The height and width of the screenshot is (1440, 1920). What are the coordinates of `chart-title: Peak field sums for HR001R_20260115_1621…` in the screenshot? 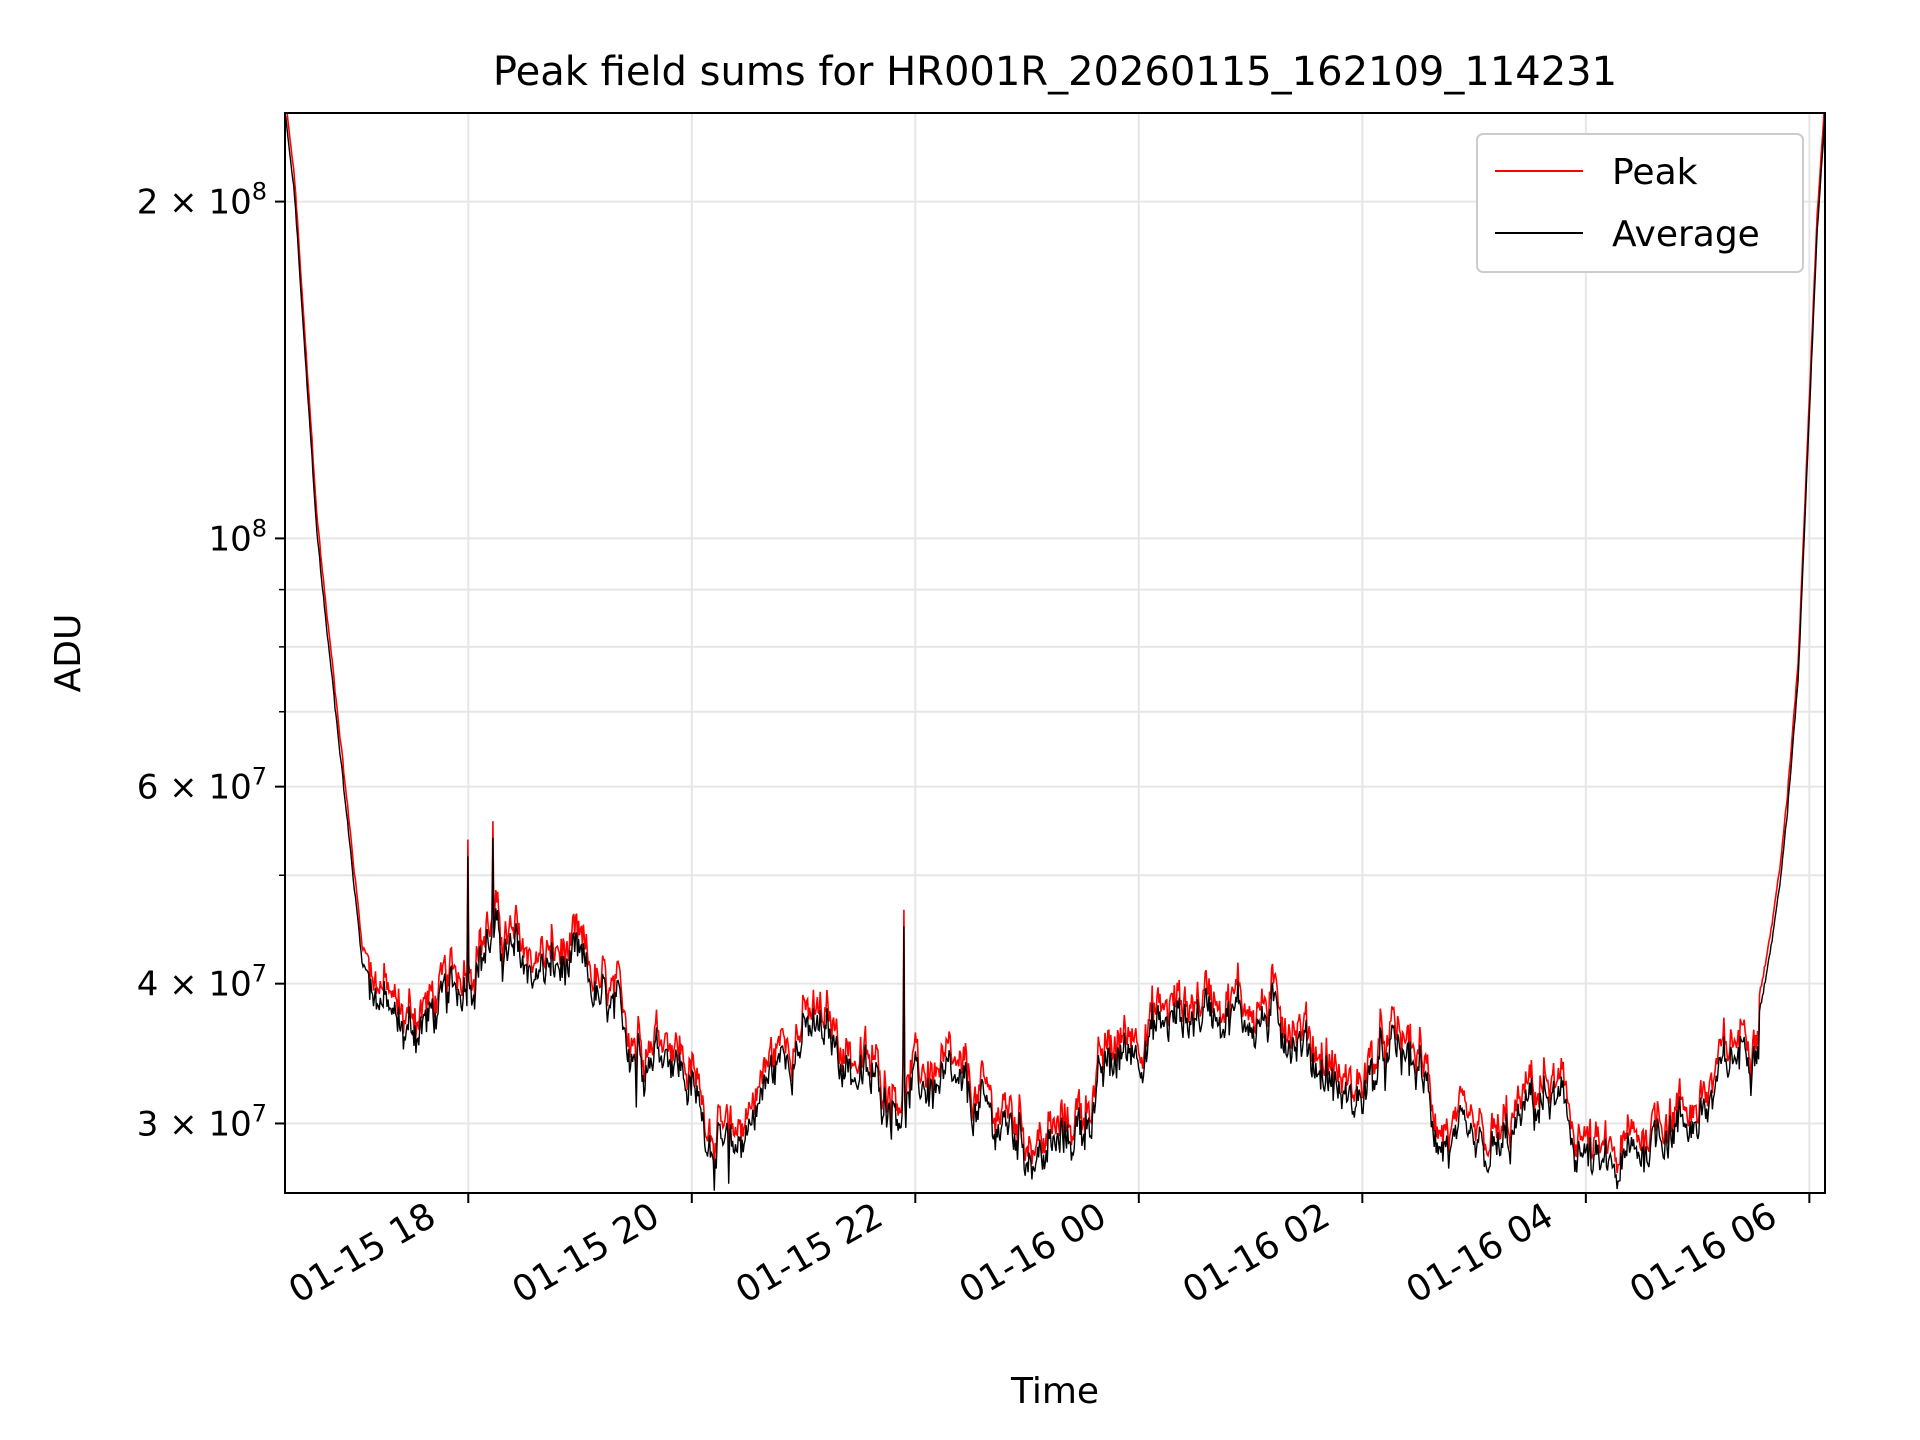 It's located at (1055, 72).